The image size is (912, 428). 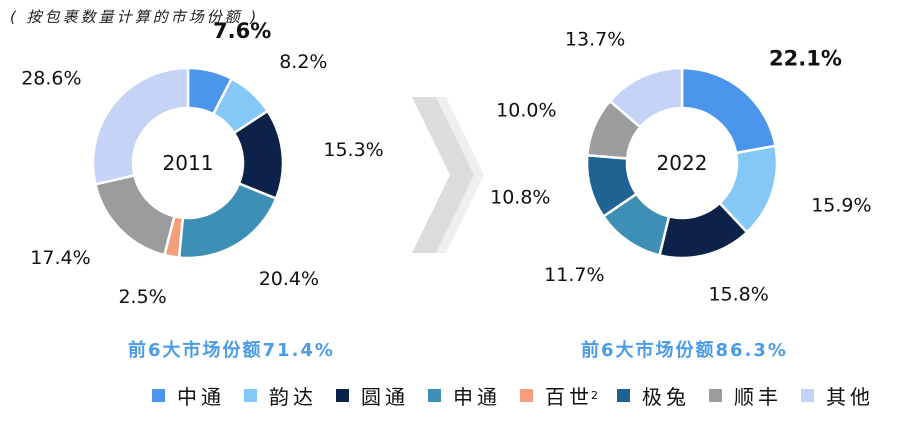 I want to click on legend-item-yto: 圆通, so click(x=372, y=395).